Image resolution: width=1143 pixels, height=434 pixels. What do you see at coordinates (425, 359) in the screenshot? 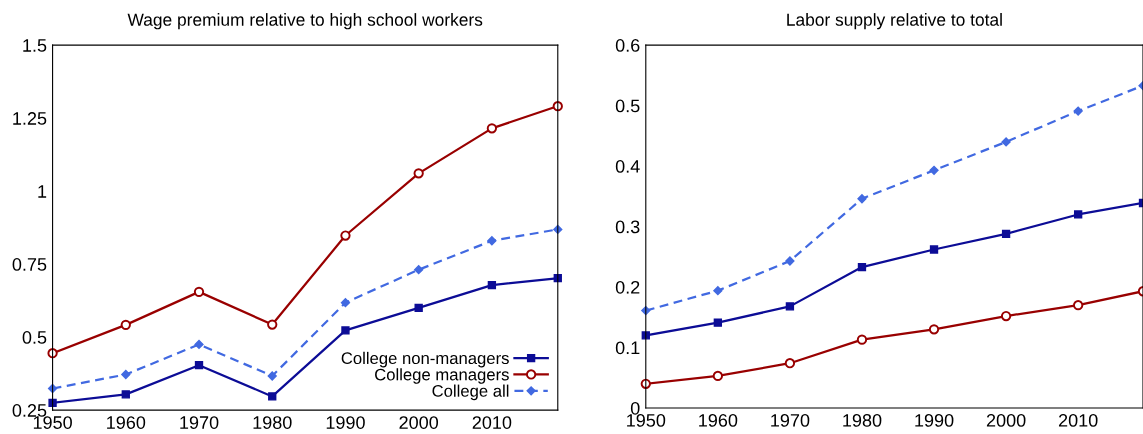
I see `legend-label: College non-managers` at bounding box center [425, 359].